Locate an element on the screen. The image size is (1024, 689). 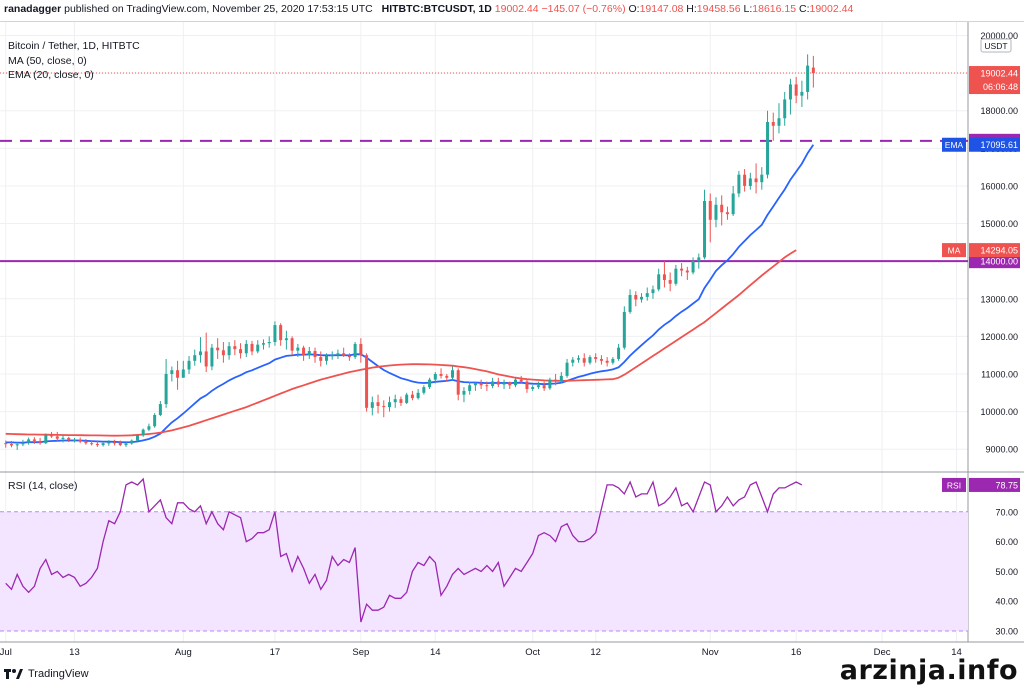
ema-value-tag-text: 17095.61 is located at coordinates (999, 145).